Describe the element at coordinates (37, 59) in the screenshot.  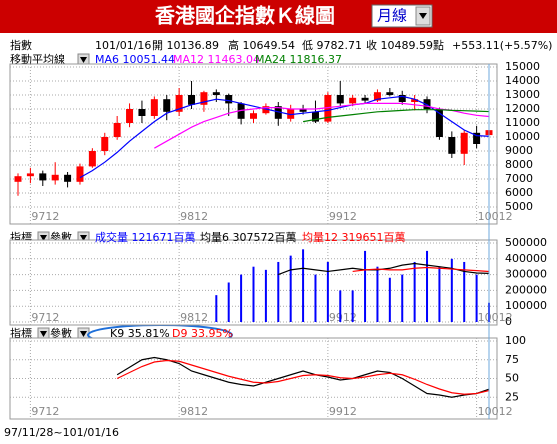
I see `ma-label: 移動平均線` at that location.